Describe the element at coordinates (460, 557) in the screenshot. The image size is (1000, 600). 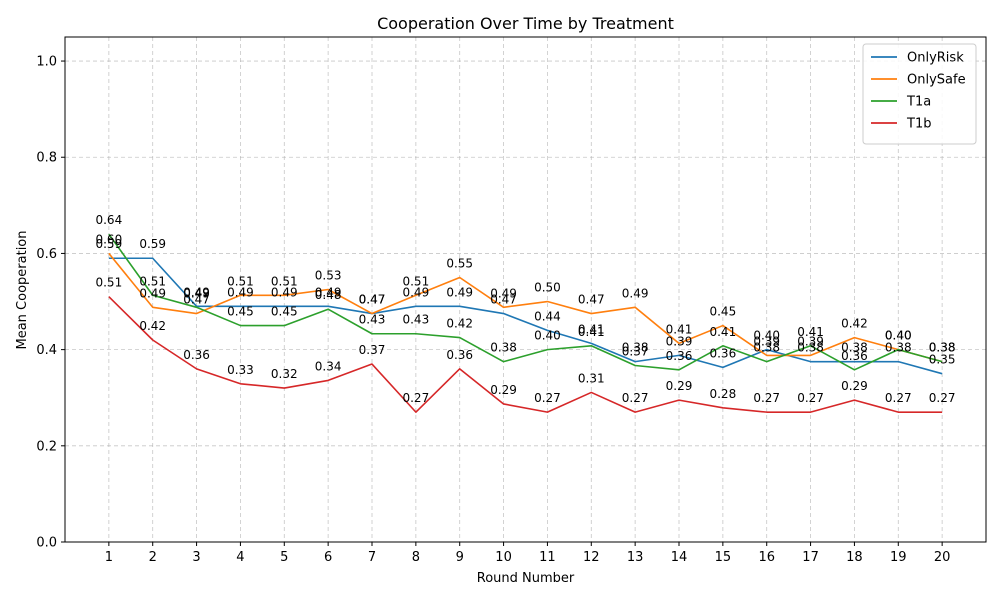
I see `x-tick-label: 9` at that location.